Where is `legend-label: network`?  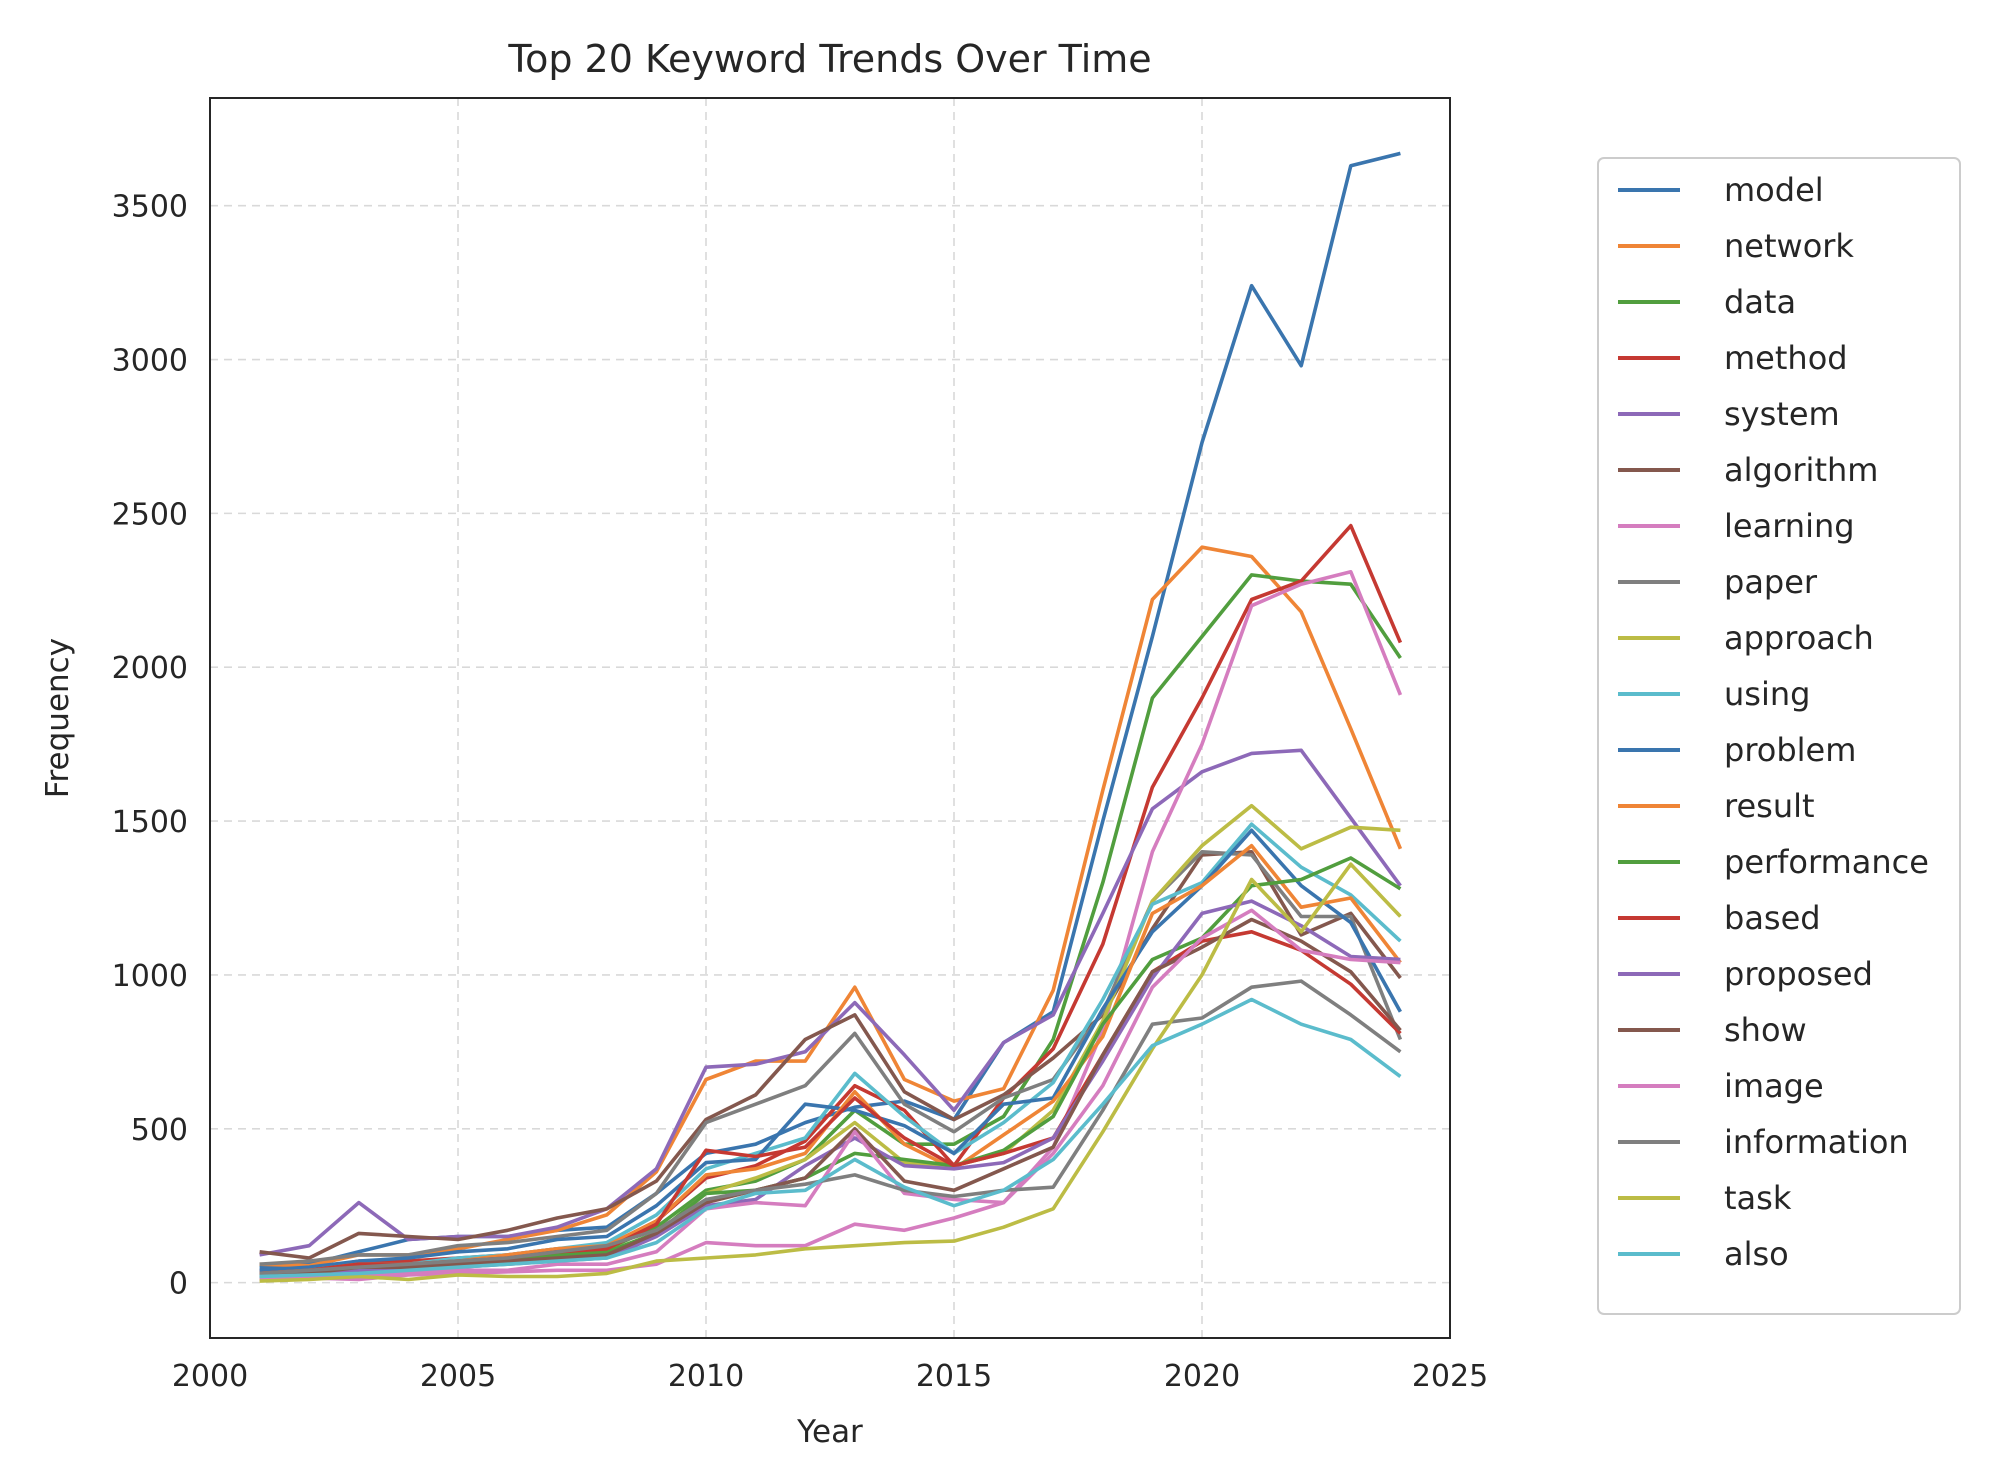
legend-label: network is located at coordinates (1789, 246).